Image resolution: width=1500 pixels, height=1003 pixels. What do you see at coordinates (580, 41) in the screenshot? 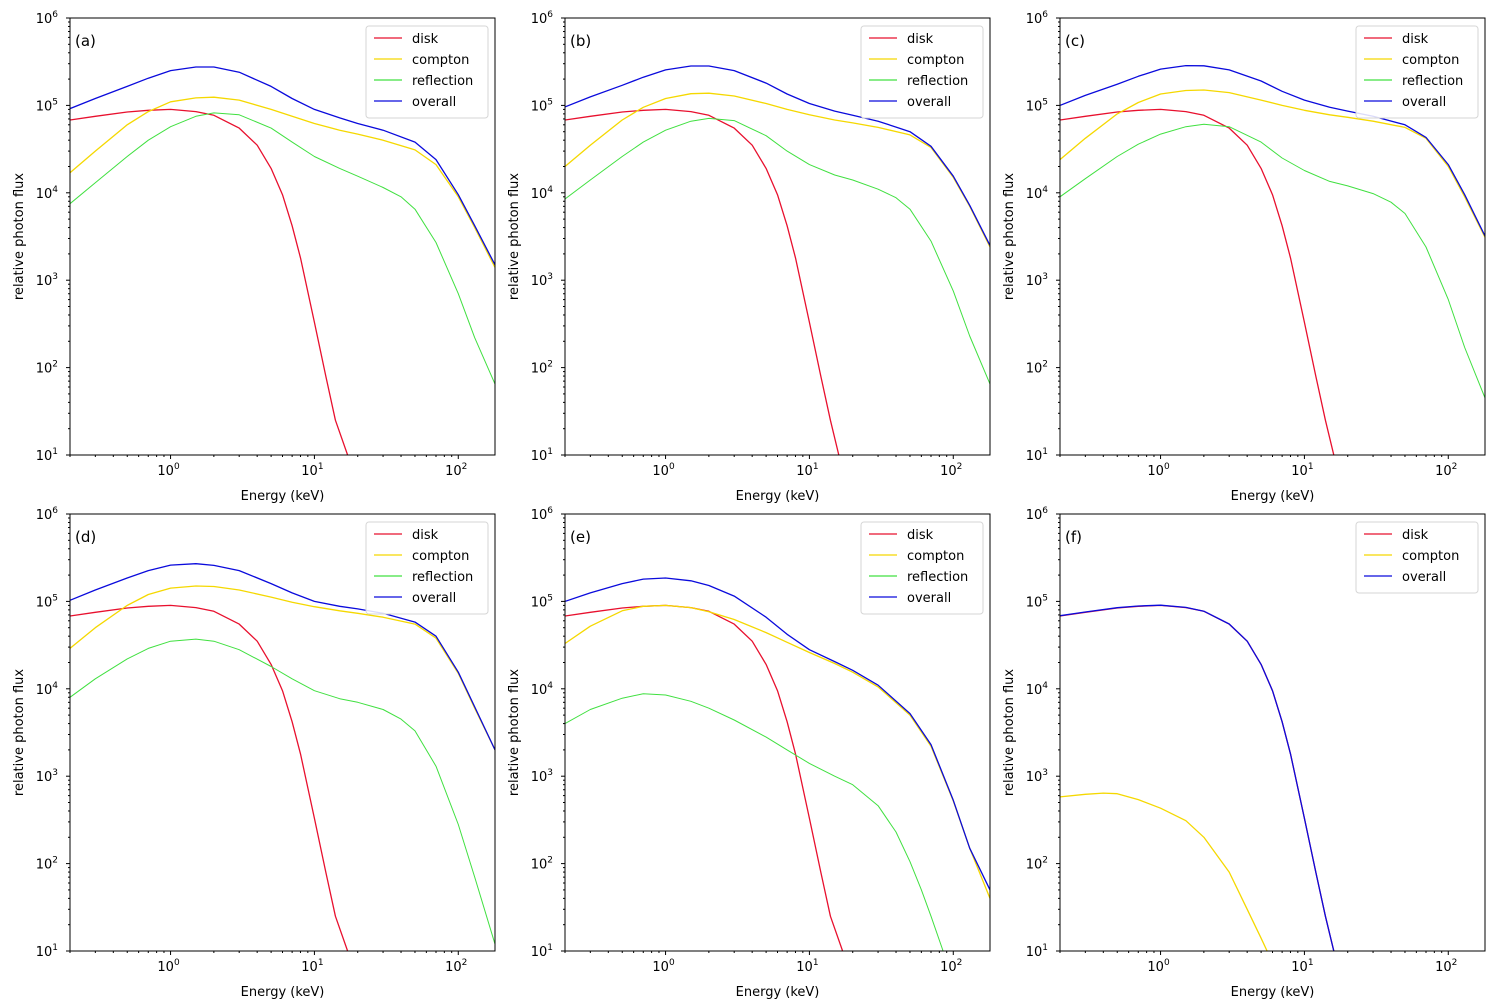
I see `panel-label: (b)` at bounding box center [580, 41].